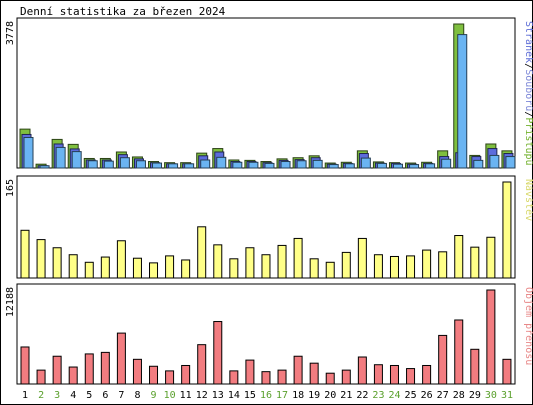  I want to click on x-tick-label-day-31: 31, so click(507, 395).